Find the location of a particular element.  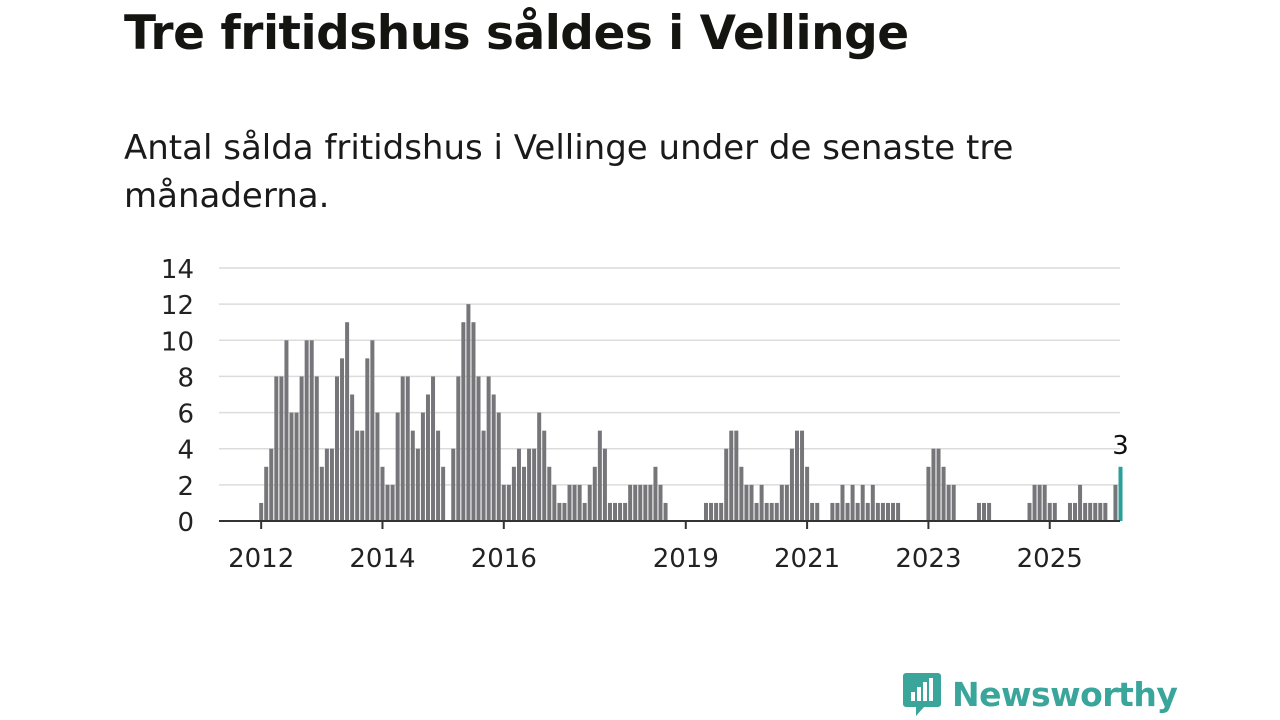

chart-title: Tre fritidshus såldes i Vellinge is located at coordinates (516, 33).